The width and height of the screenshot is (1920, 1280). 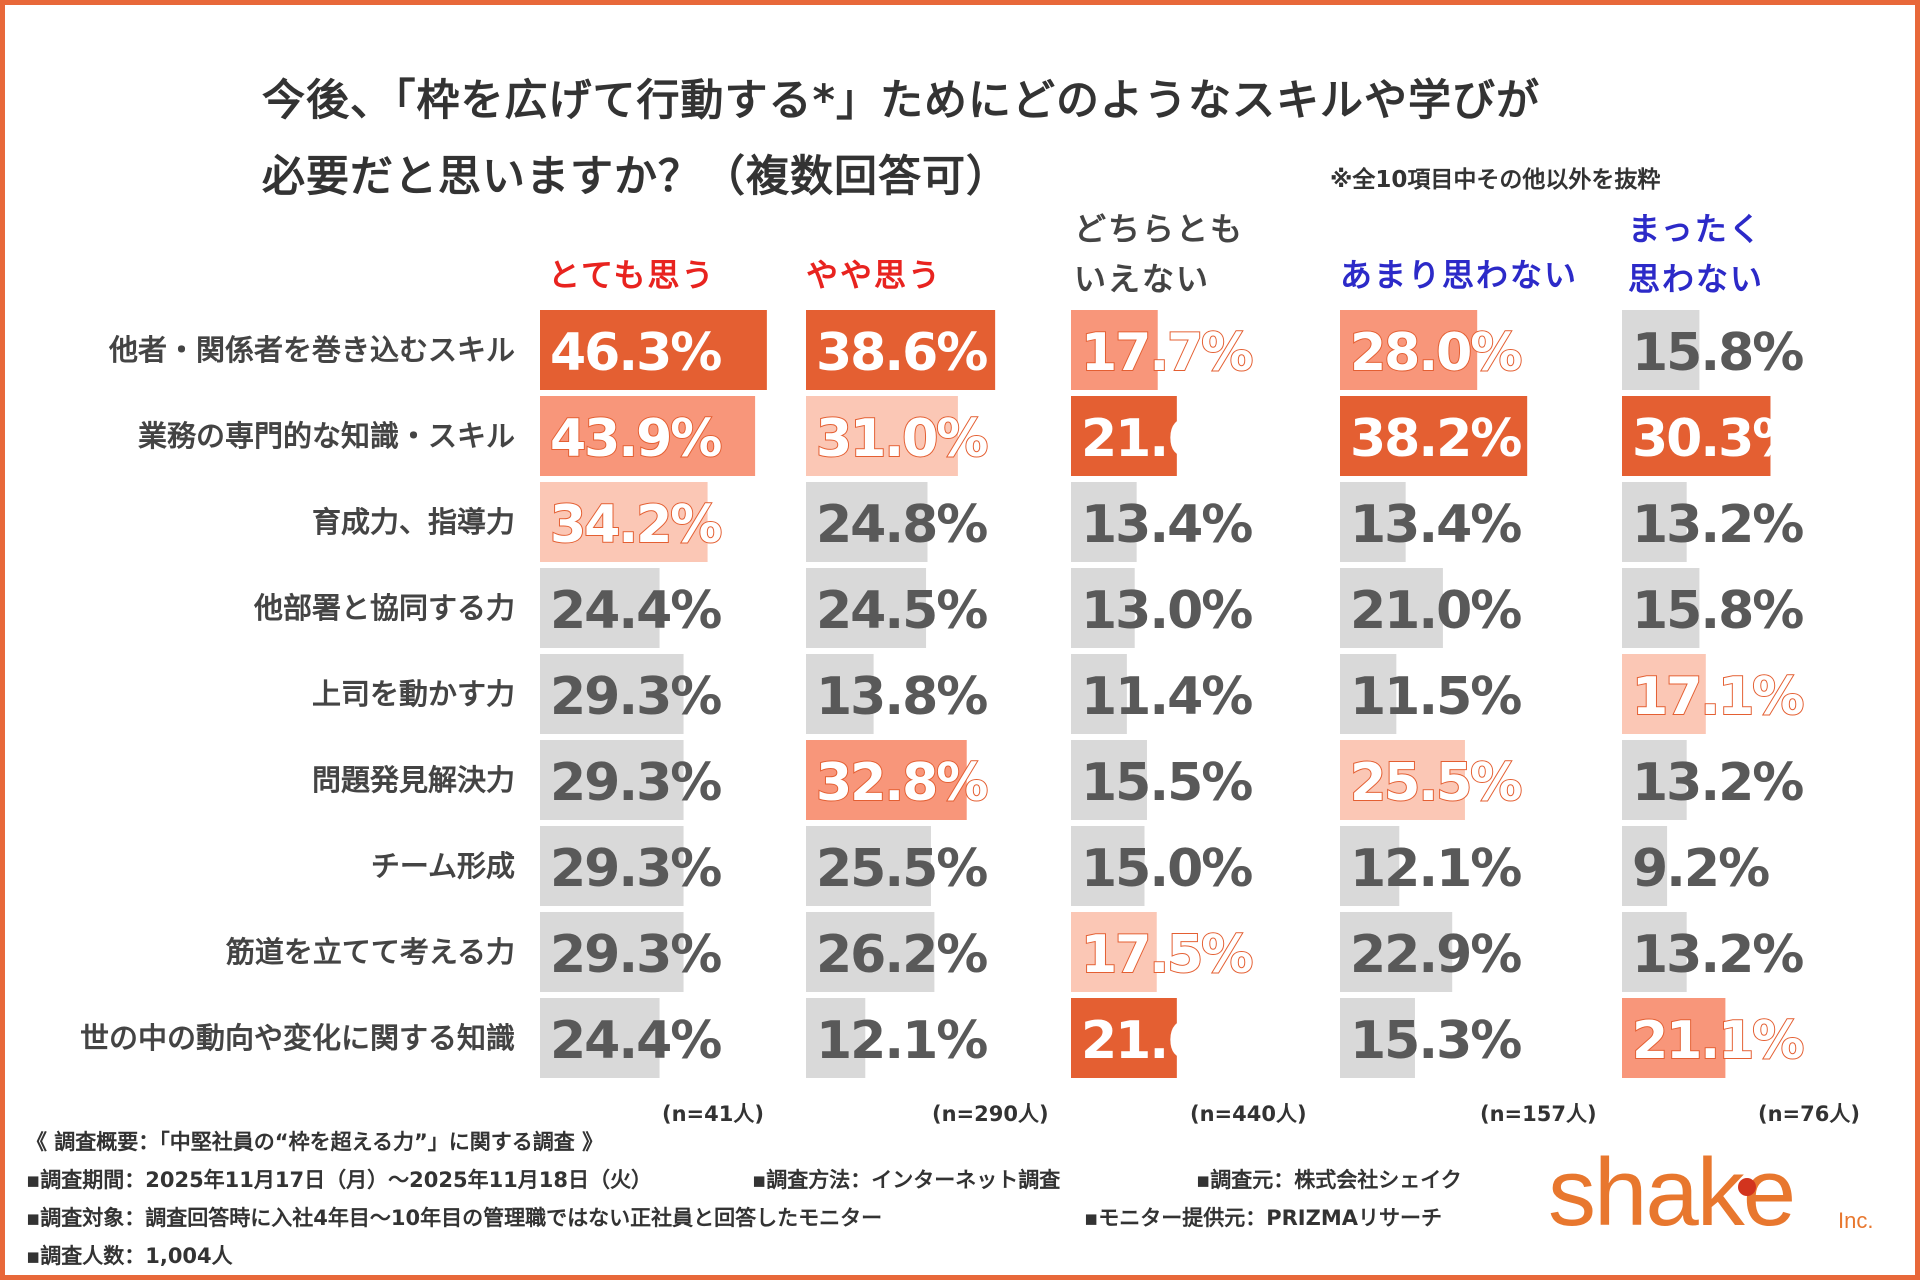 What do you see at coordinates (1696, 279) in the screenshot?
I see `header-not-at-all-line-2: 思わない` at bounding box center [1696, 279].